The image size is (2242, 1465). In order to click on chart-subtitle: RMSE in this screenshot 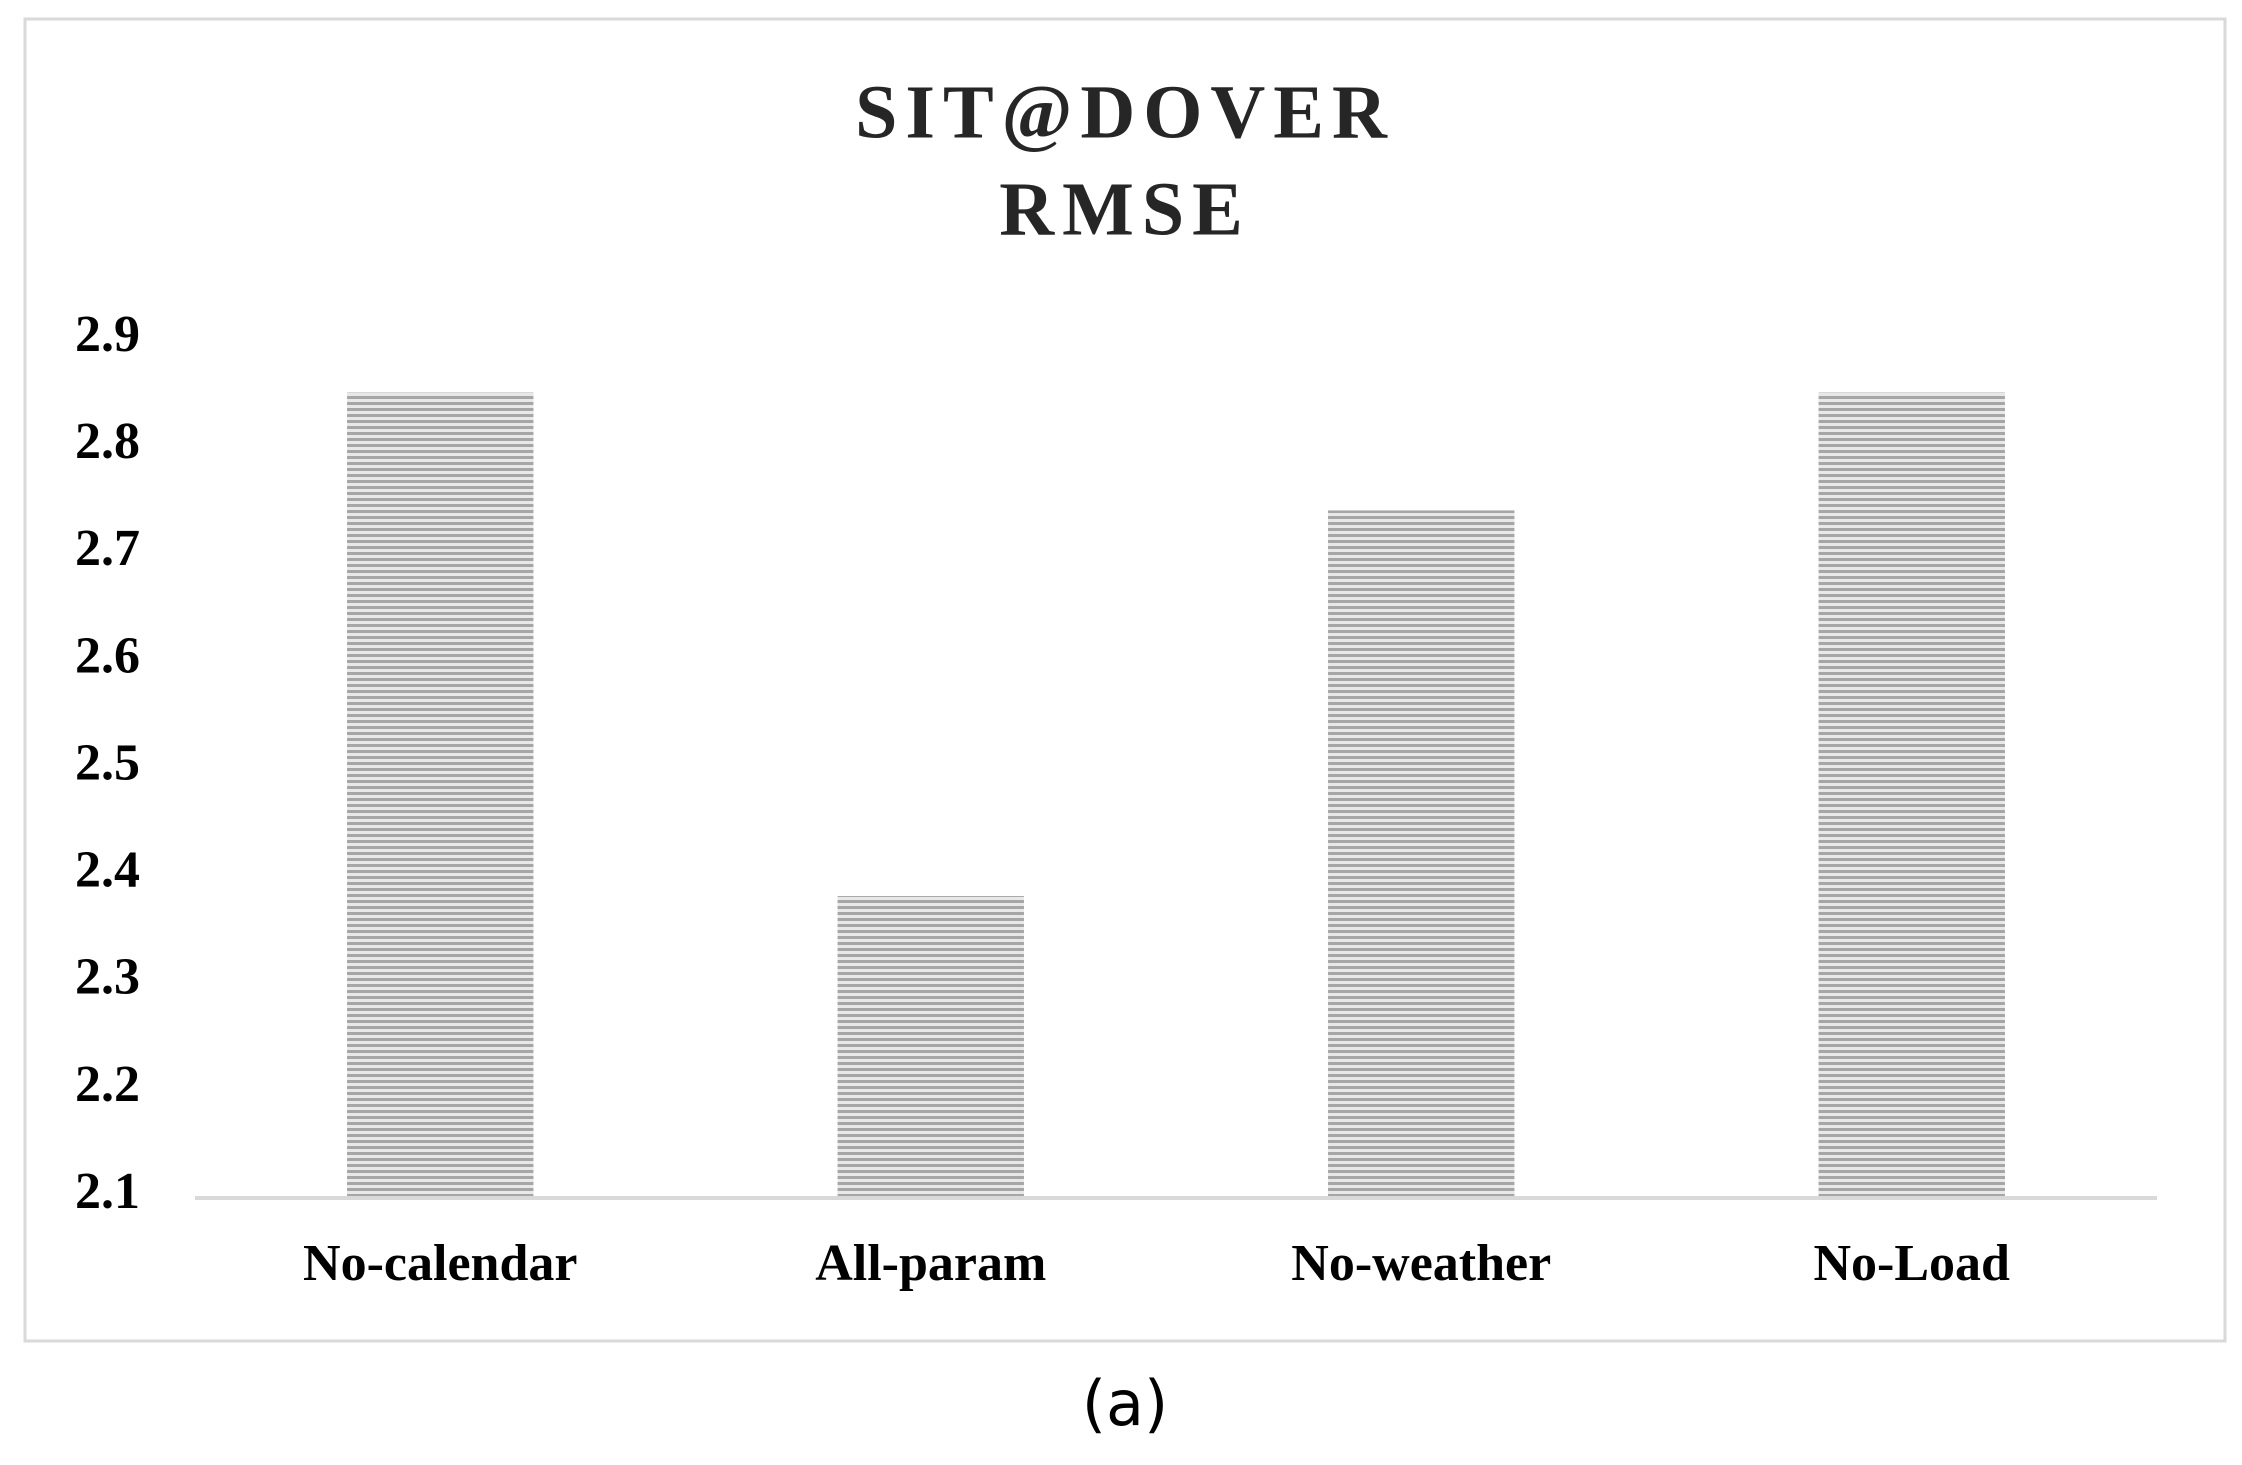, I will do `click(1125, 209)`.